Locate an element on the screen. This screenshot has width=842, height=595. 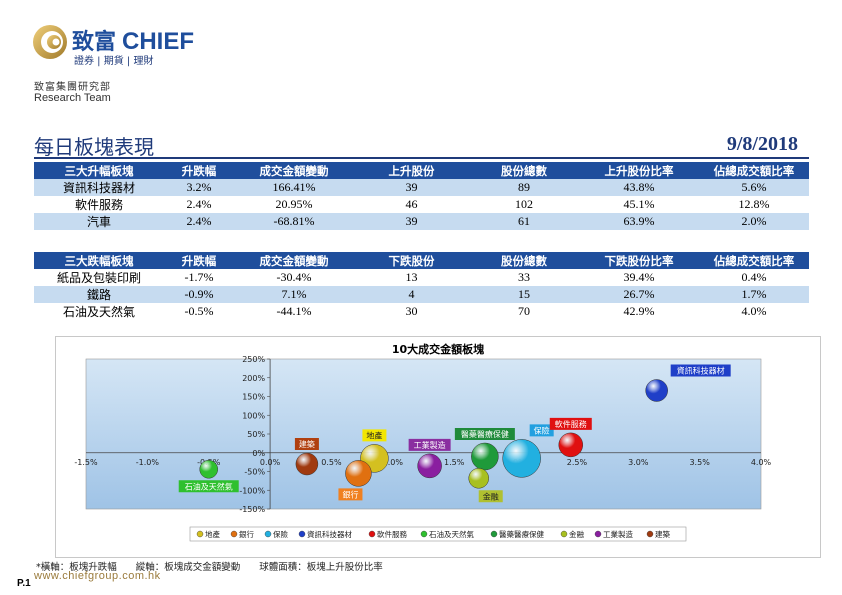
legend-label: 金融 is located at coordinates (576, 534).